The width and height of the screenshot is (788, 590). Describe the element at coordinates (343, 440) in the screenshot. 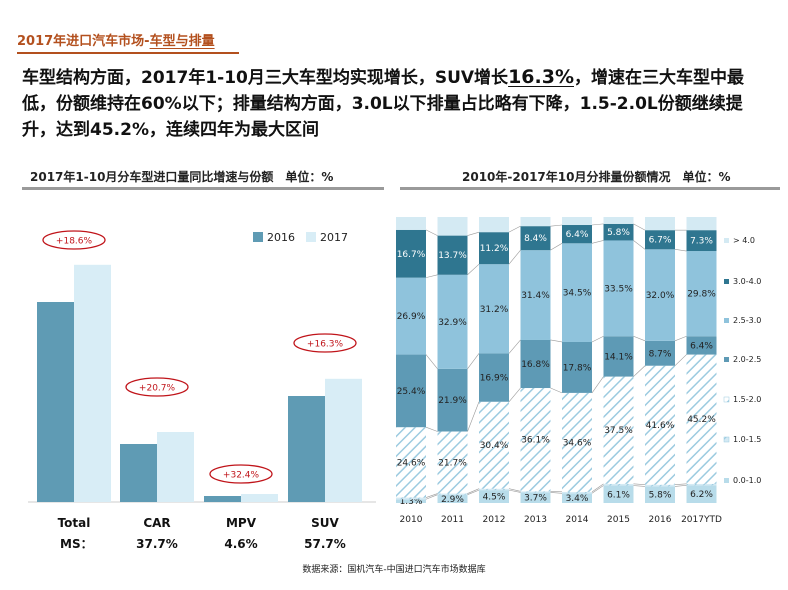

I see `bar-2017-suv` at that location.